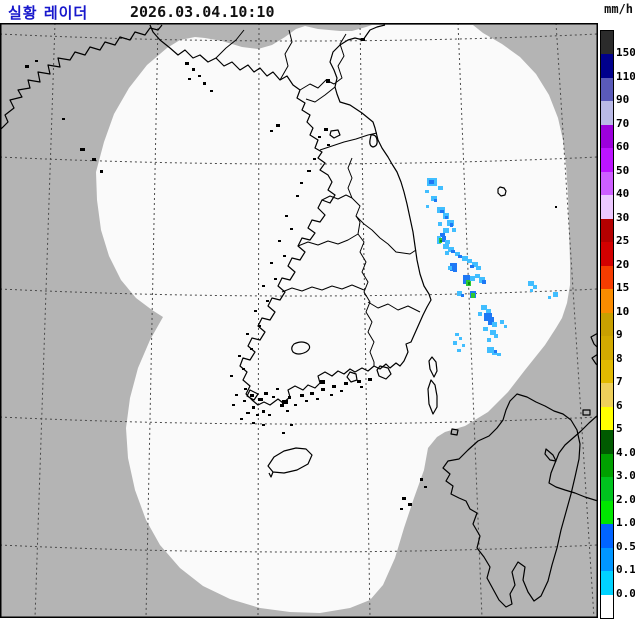 The image size is (635, 620). What do you see at coordinates (623, 147) in the screenshot?
I see `colorbar-tick-label: 60` at bounding box center [623, 147].